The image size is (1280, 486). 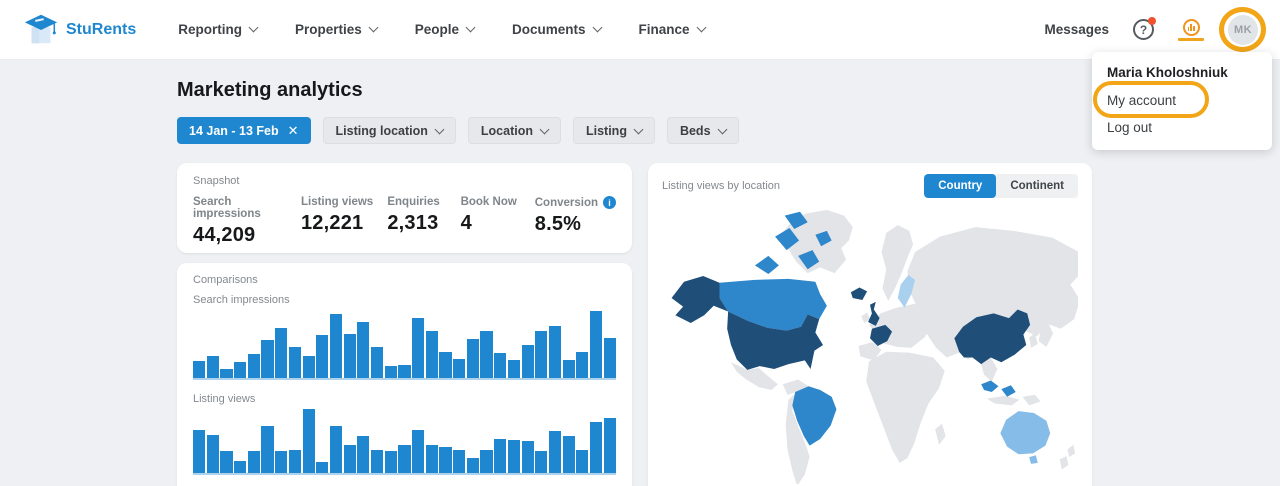 What do you see at coordinates (293, 130) in the screenshot?
I see `close-icon: ✕` at bounding box center [293, 130].